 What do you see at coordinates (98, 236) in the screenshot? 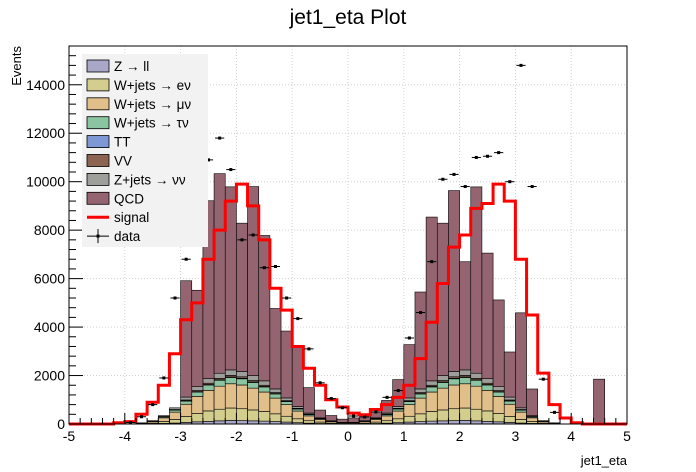
I see `legend-data-marker` at bounding box center [98, 236].